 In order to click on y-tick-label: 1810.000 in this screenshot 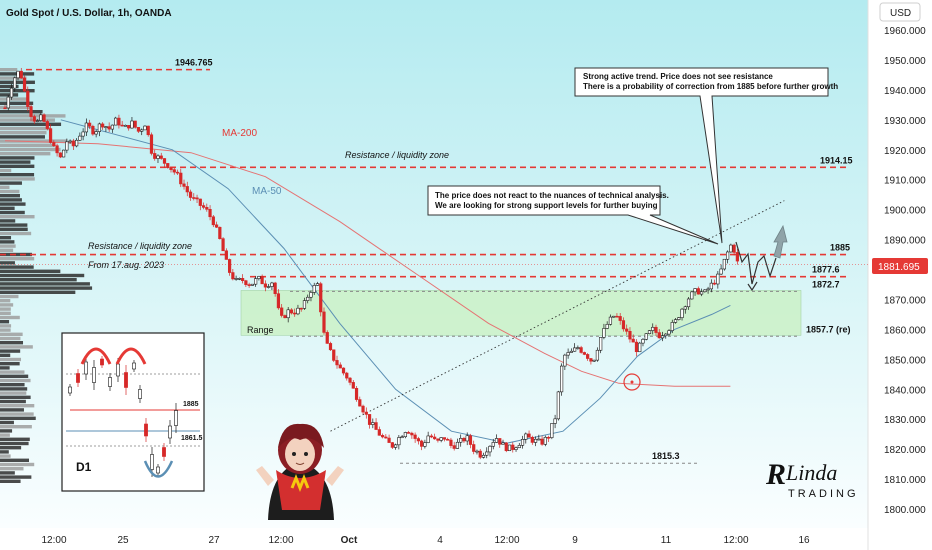, I will do `click(905, 480)`.